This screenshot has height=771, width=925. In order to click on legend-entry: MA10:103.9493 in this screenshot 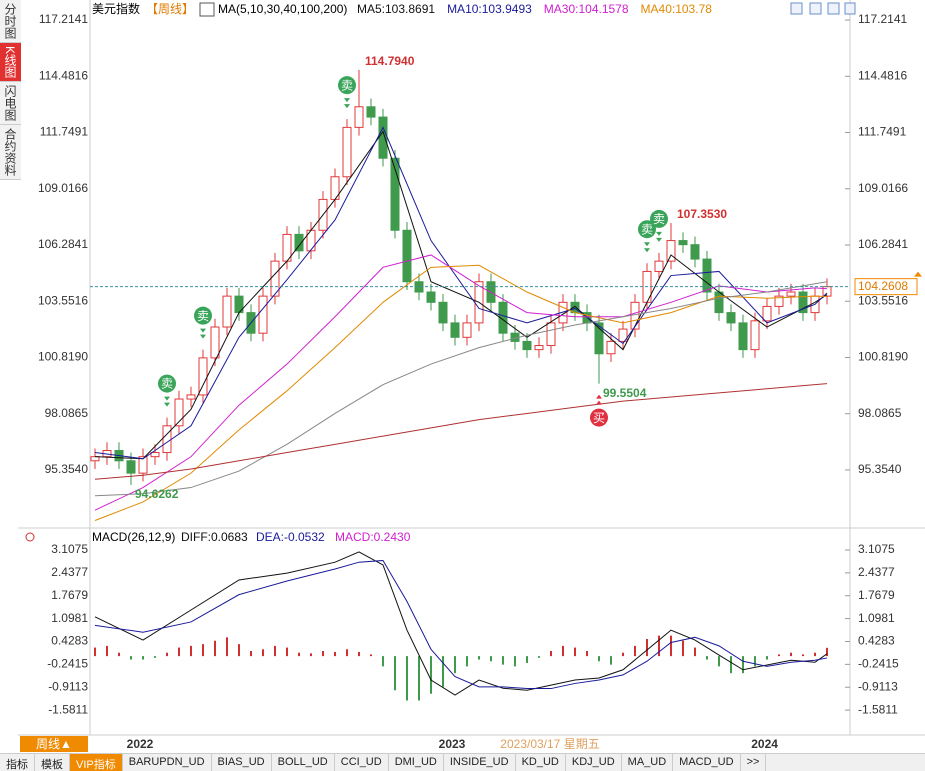, I will do `click(489, 9)`.